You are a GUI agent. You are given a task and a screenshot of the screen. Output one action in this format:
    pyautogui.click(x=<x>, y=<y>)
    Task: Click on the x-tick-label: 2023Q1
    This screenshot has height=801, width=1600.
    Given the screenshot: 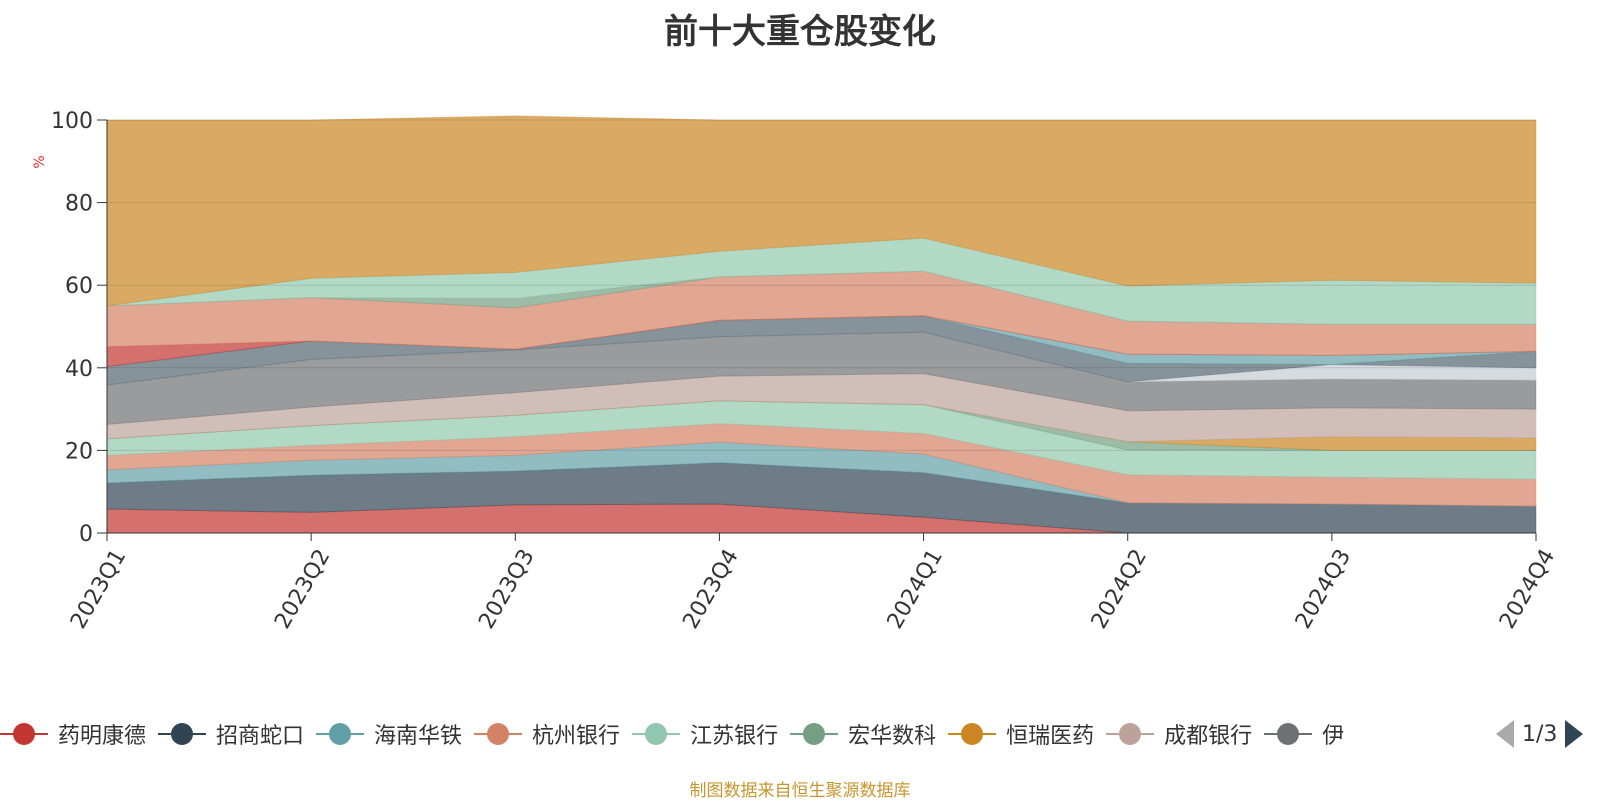 What is the action you would take?
    pyautogui.click(x=98, y=589)
    